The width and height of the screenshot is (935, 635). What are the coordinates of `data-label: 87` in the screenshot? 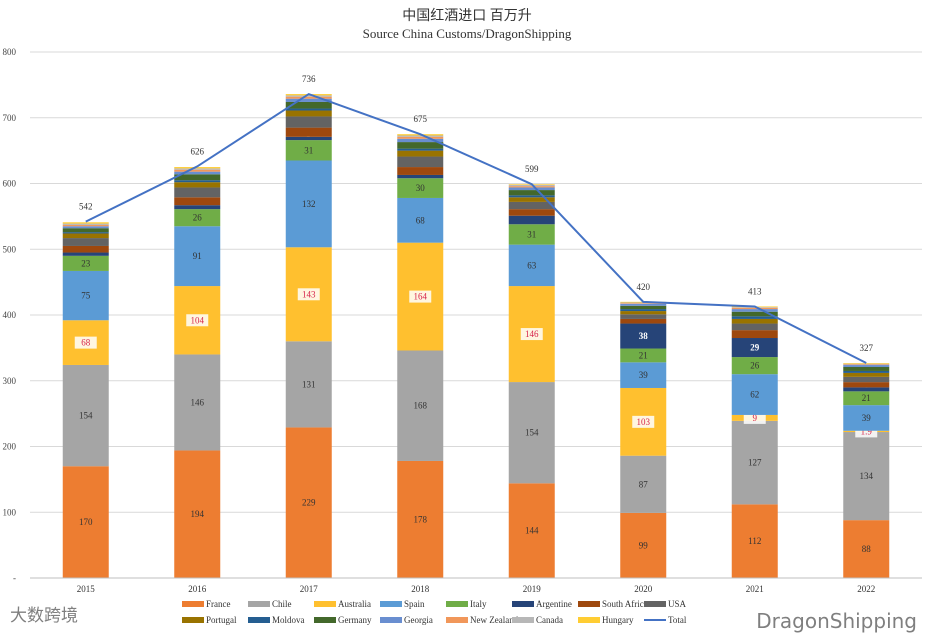 It's located at (644, 484).